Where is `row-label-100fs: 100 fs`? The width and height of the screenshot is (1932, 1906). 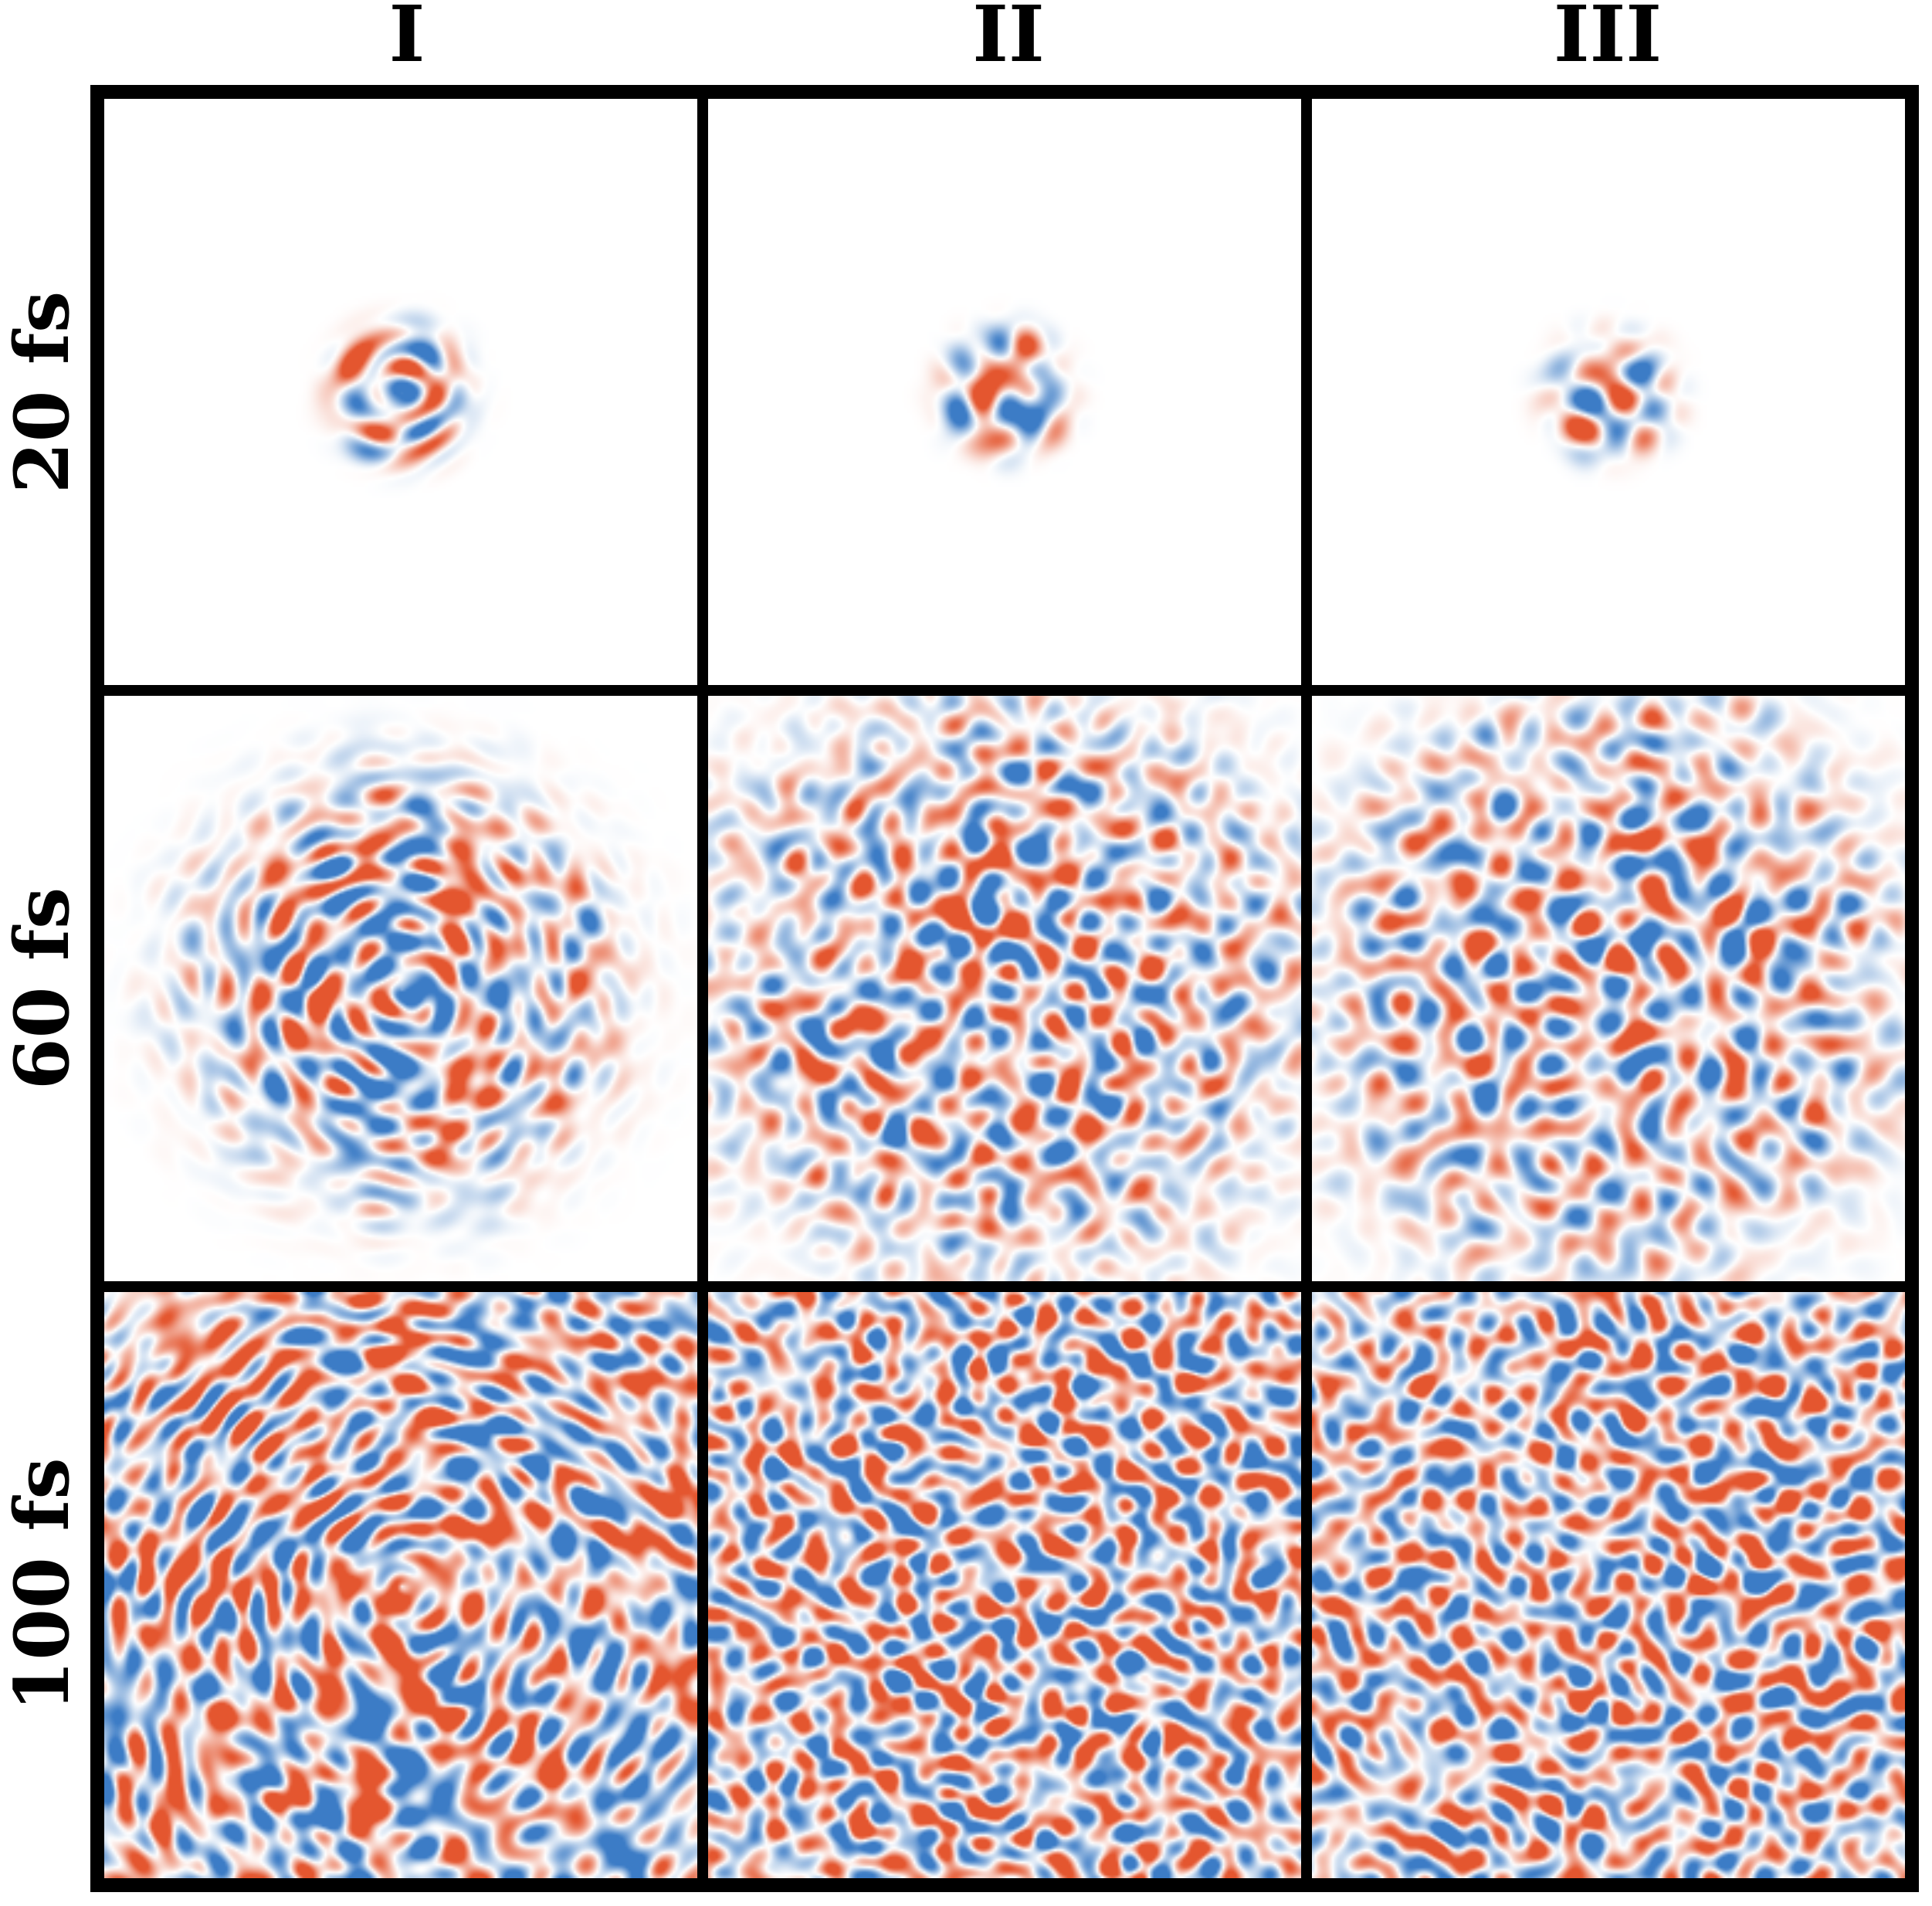
row-label-100fs: 100 fs is located at coordinates (43, 1584).